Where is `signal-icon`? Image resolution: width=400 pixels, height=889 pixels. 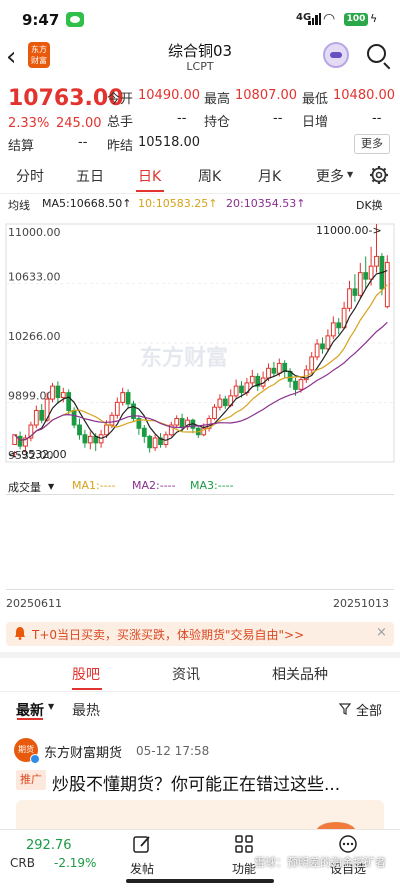 signal-icon is located at coordinates (315, 19).